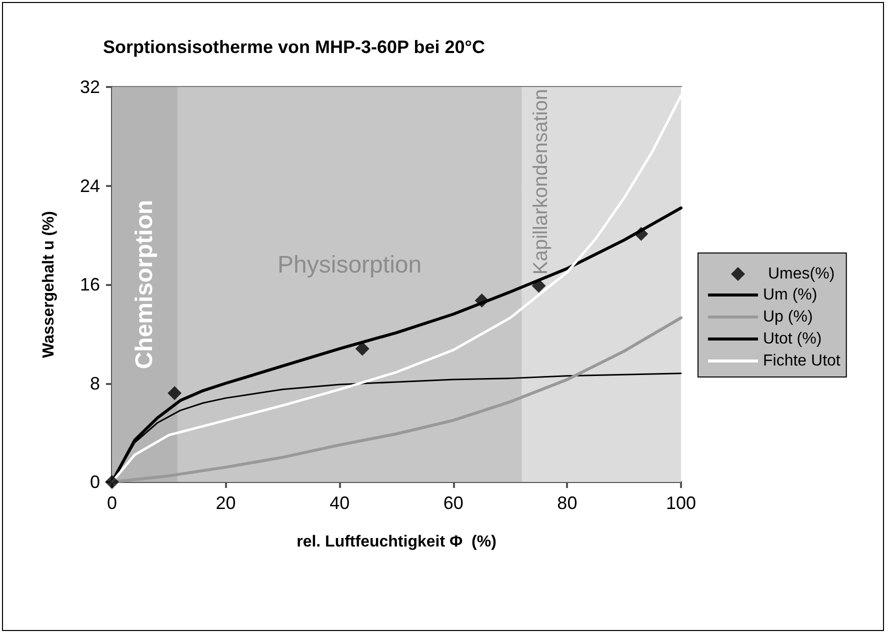 The width and height of the screenshot is (888, 635). What do you see at coordinates (541, 181) in the screenshot?
I see `band-label: Kapillarkondensation` at bounding box center [541, 181].